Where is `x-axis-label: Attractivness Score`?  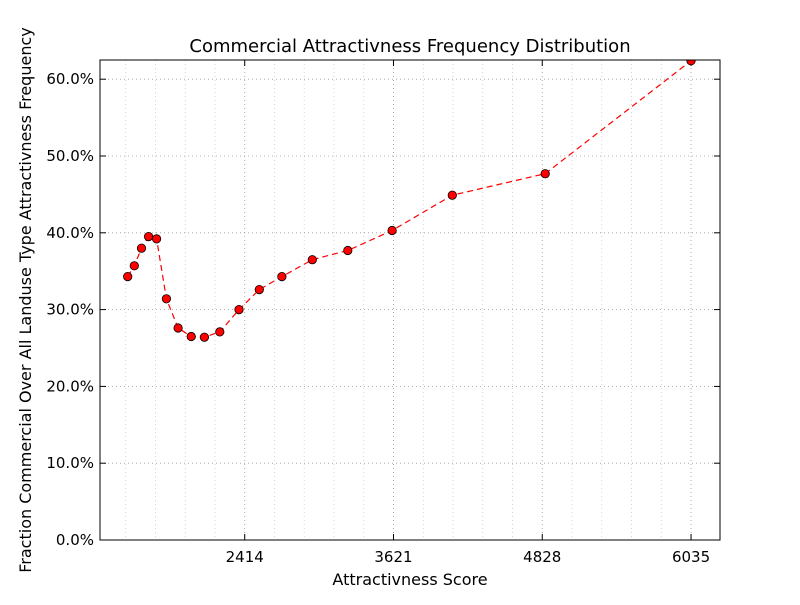 x-axis-label: Attractivness Score is located at coordinates (409, 579).